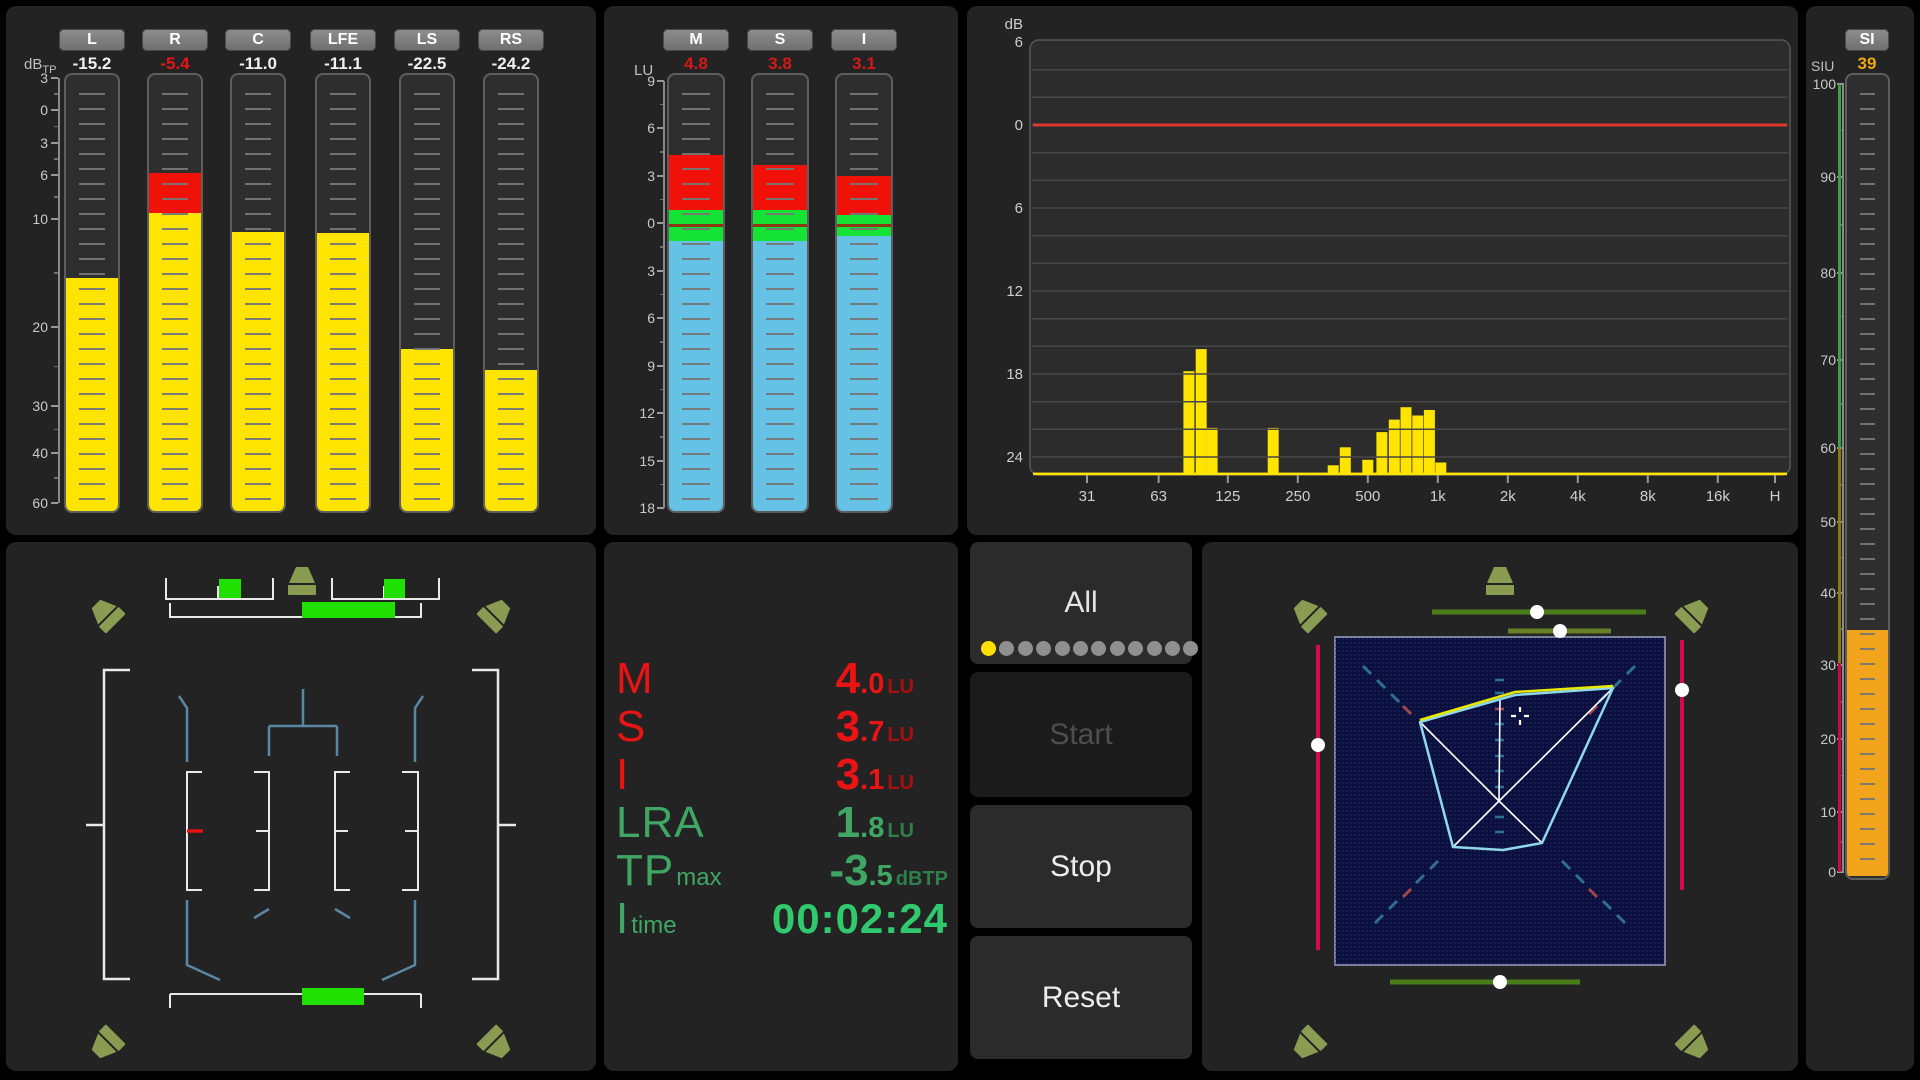 The height and width of the screenshot is (1080, 1920). What do you see at coordinates (1081, 866) in the screenshot?
I see `stop-button: Stop` at bounding box center [1081, 866].